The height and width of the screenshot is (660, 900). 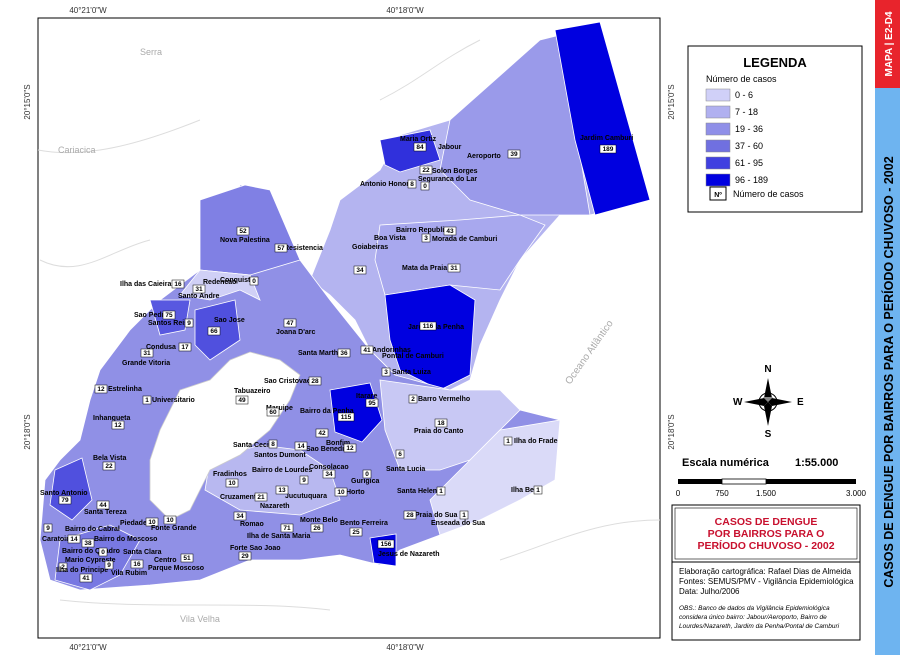 What do you see at coordinates (82, 570) in the screenshot?
I see `neighborhood-name: Ilha do Principe` at bounding box center [82, 570].